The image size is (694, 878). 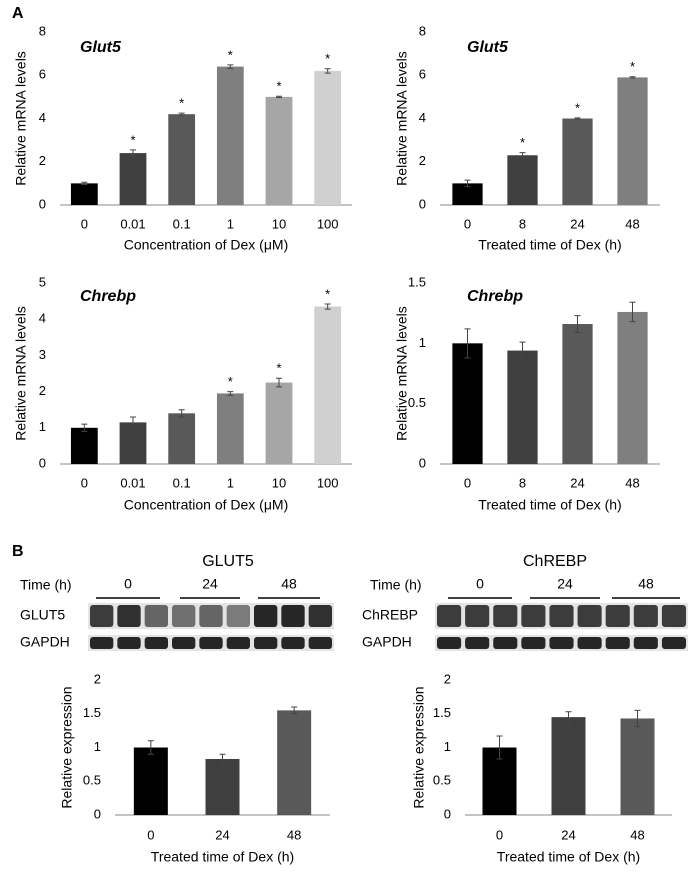 I want to click on y-tick-label: 8, so click(x=422, y=30).